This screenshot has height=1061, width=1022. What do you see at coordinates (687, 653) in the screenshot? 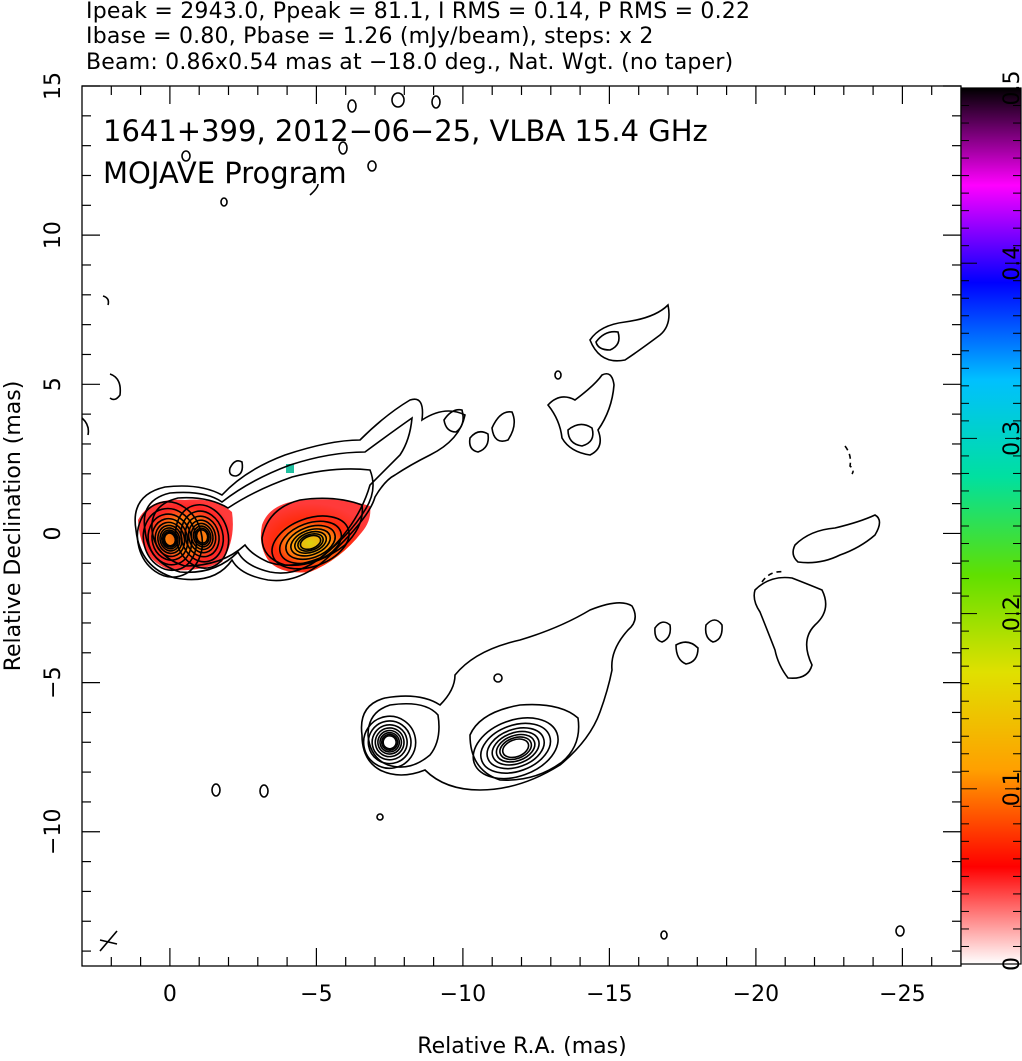
I see `lower-blob-b` at bounding box center [687, 653].